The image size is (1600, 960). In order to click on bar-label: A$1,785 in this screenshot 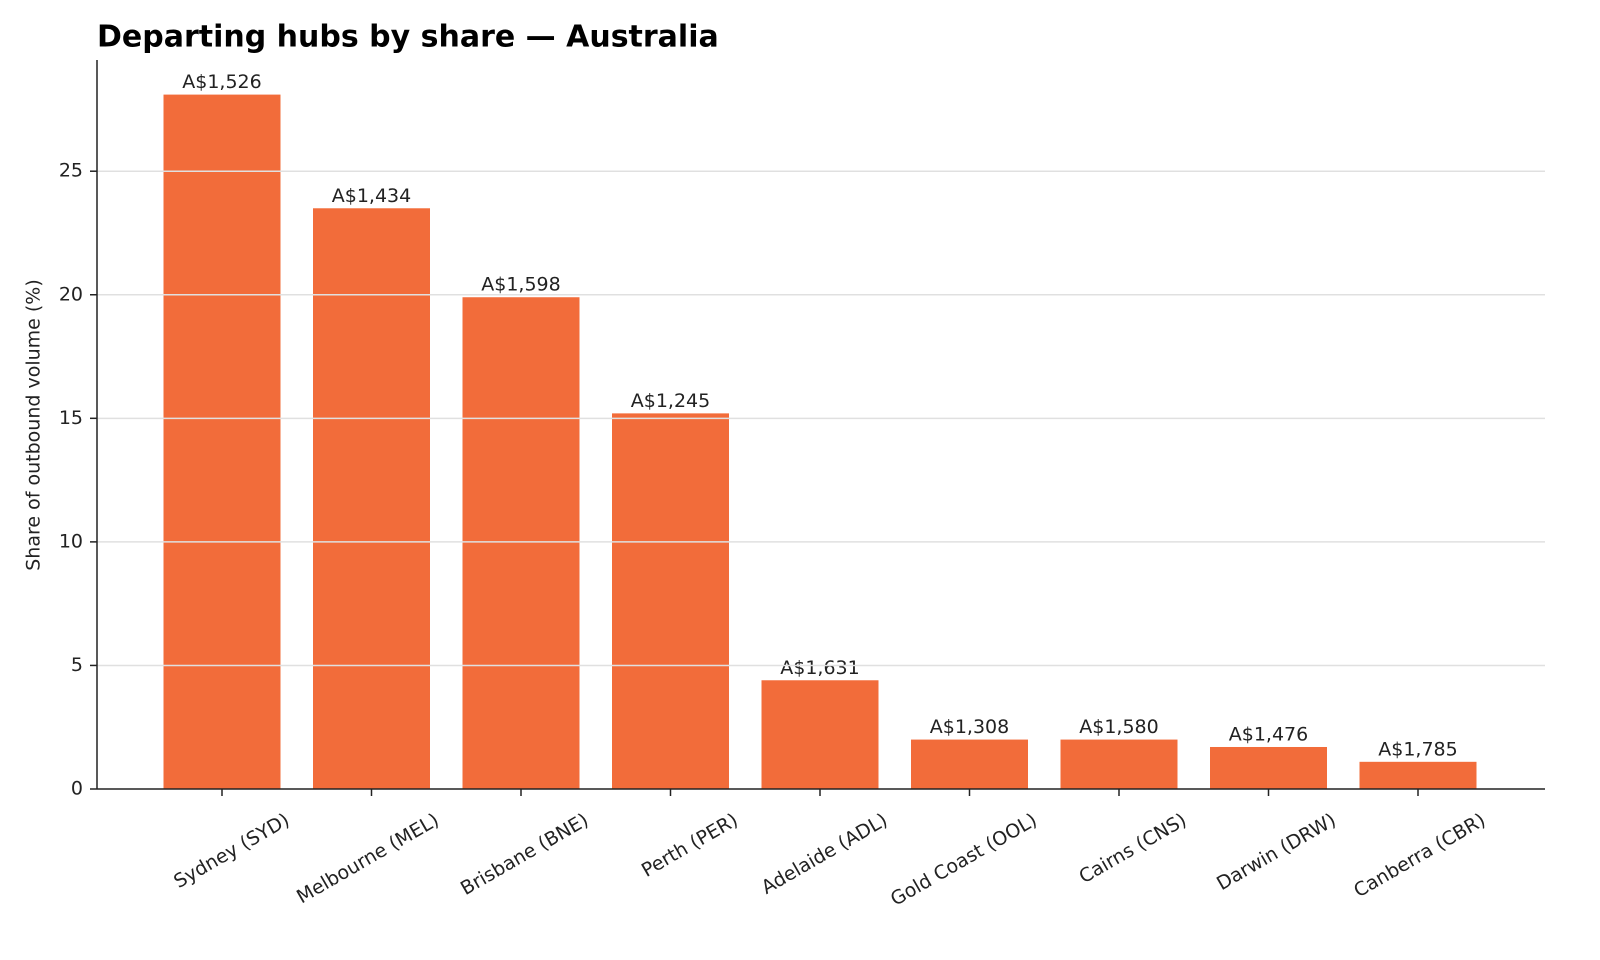, I will do `click(1417, 749)`.